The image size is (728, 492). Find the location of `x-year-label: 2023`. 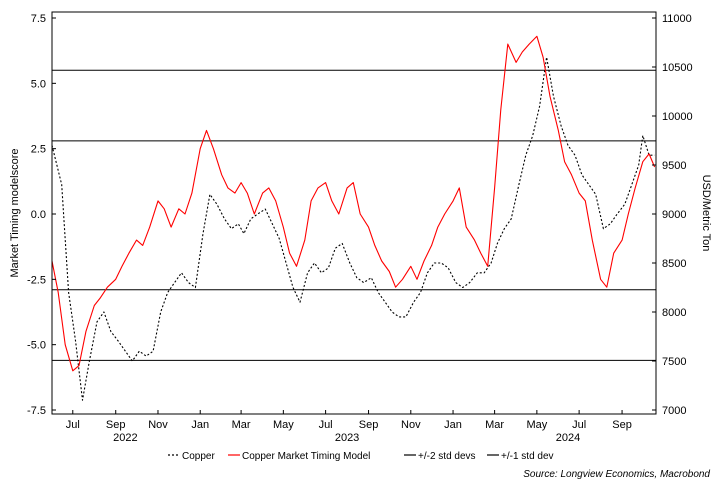

x-year-label: 2023 is located at coordinates (347, 438).